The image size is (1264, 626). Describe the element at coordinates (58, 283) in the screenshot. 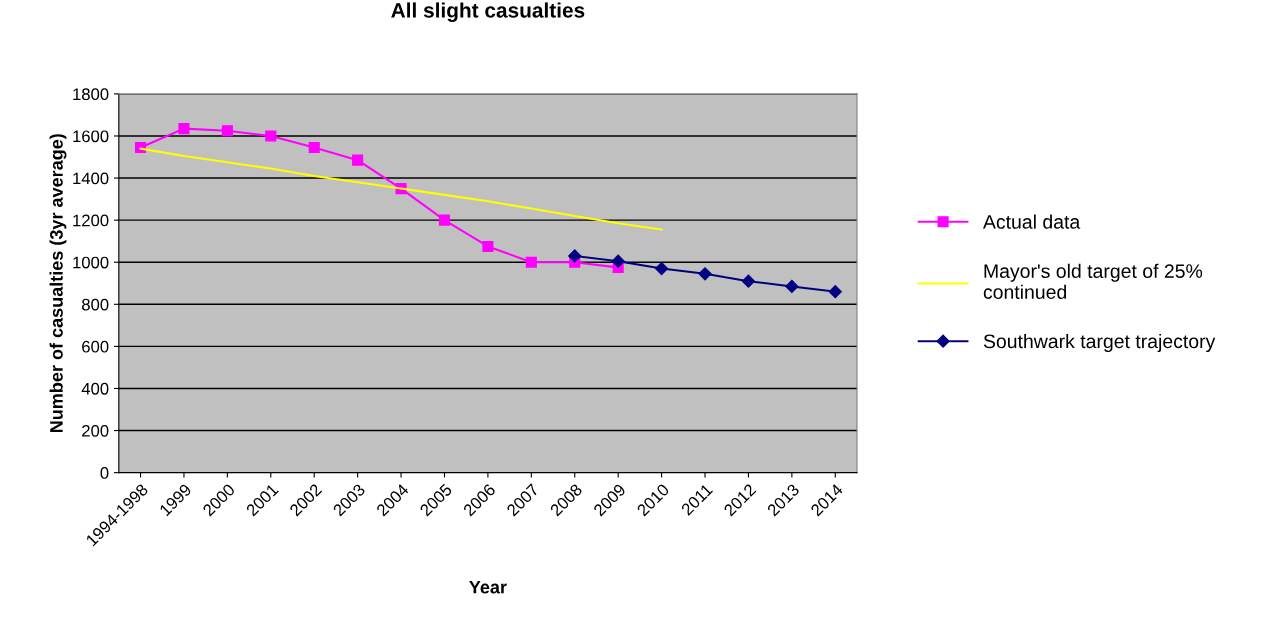

I see `y-axis-title: Number of casualties (3yr average)` at that location.